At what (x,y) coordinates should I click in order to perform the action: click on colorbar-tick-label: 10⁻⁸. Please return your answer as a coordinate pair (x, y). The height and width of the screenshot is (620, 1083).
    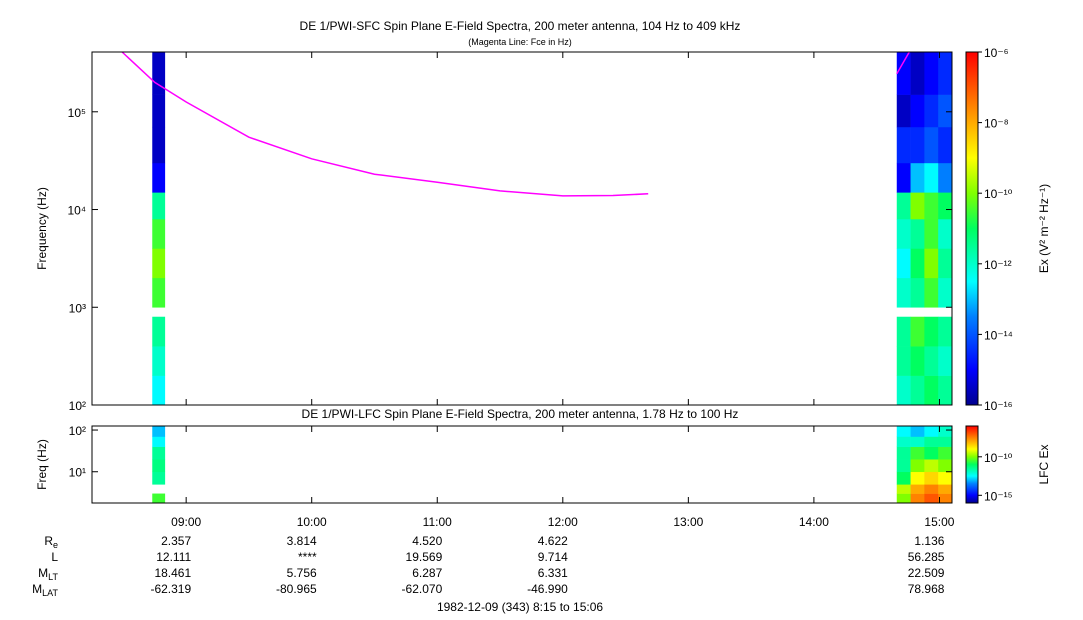
    Looking at the image, I should click on (996, 124).